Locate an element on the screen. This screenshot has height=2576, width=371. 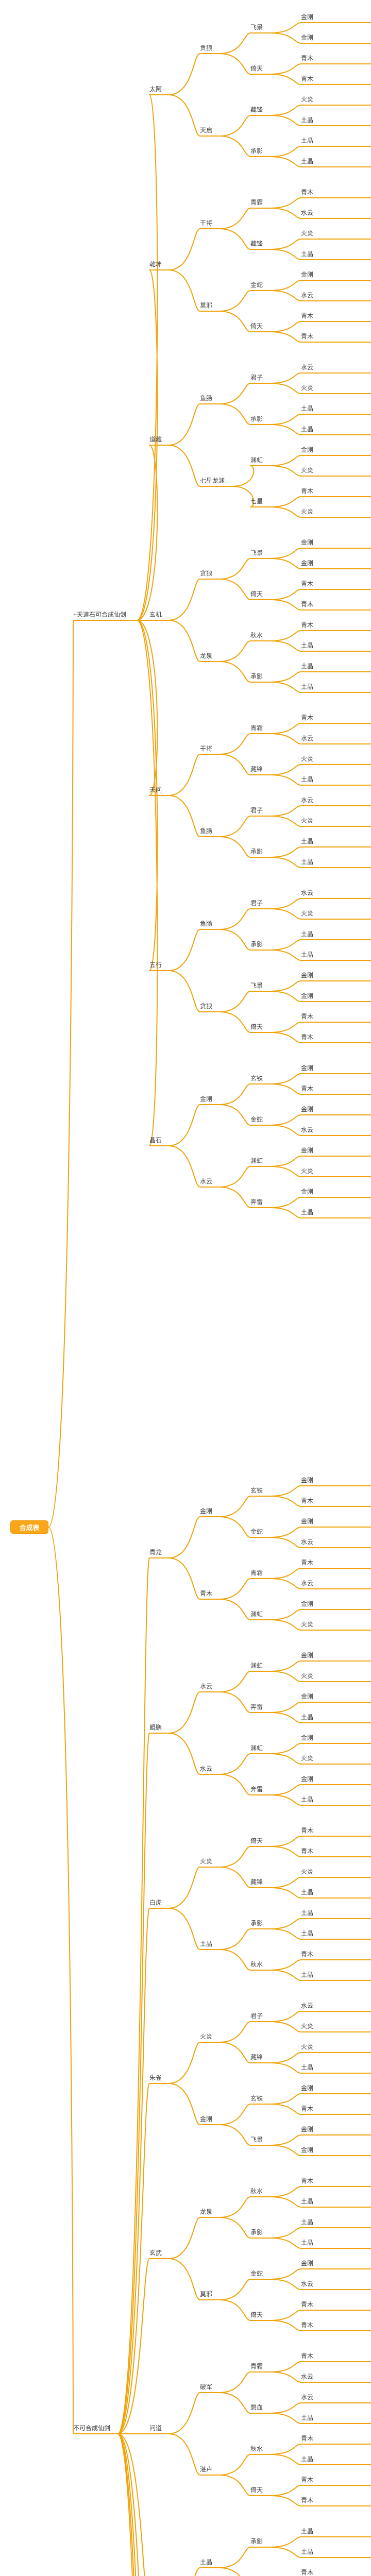
topic-label: 鲲鹏 is located at coordinates (155, 1727).